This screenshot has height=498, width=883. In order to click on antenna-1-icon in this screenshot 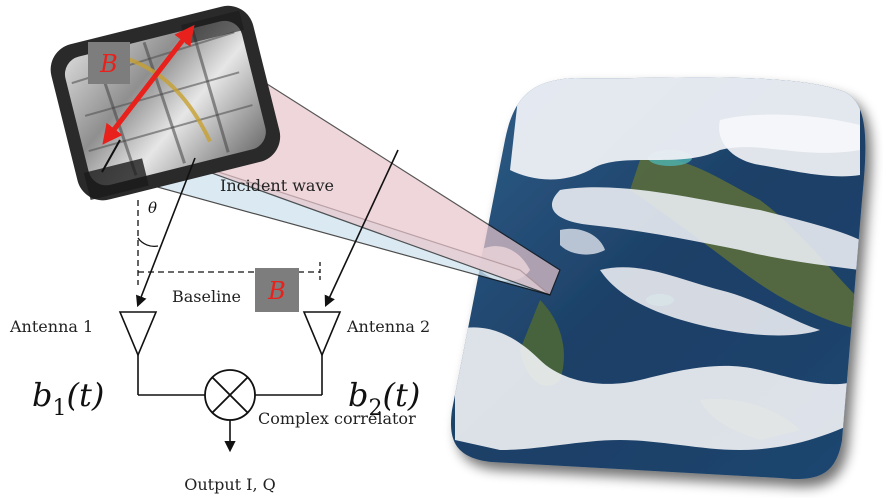, I will do `click(138, 353)`.